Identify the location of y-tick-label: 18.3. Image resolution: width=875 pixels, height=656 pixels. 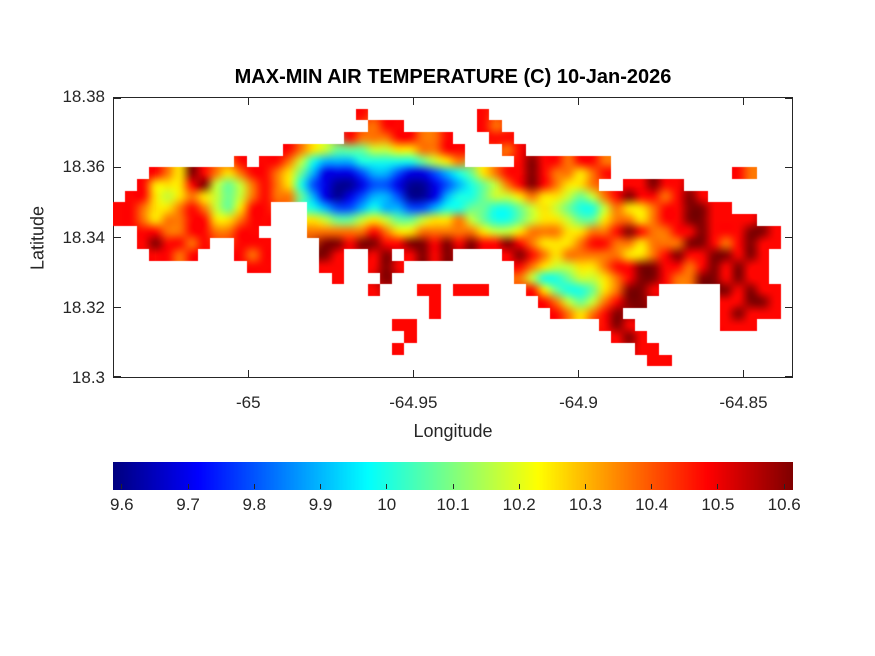
(88, 377).